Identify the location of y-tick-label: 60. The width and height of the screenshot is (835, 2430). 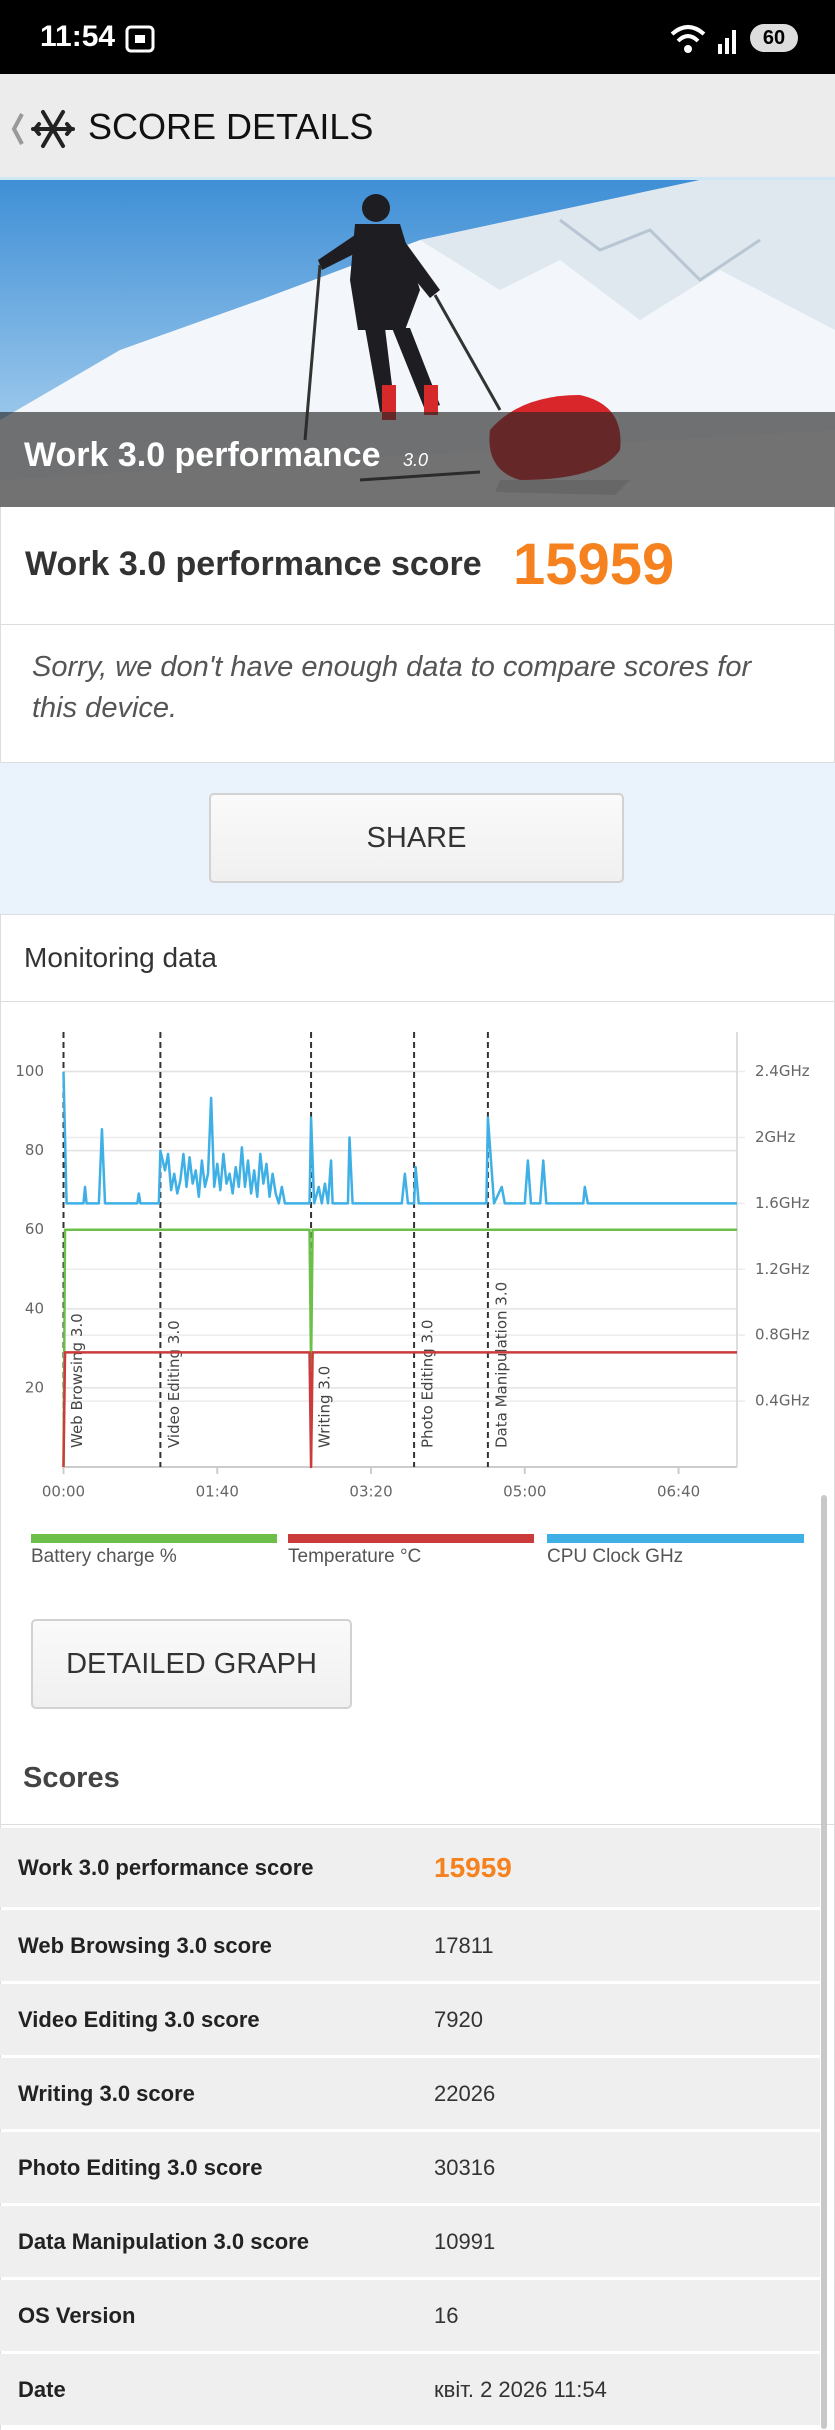
(34, 1229).